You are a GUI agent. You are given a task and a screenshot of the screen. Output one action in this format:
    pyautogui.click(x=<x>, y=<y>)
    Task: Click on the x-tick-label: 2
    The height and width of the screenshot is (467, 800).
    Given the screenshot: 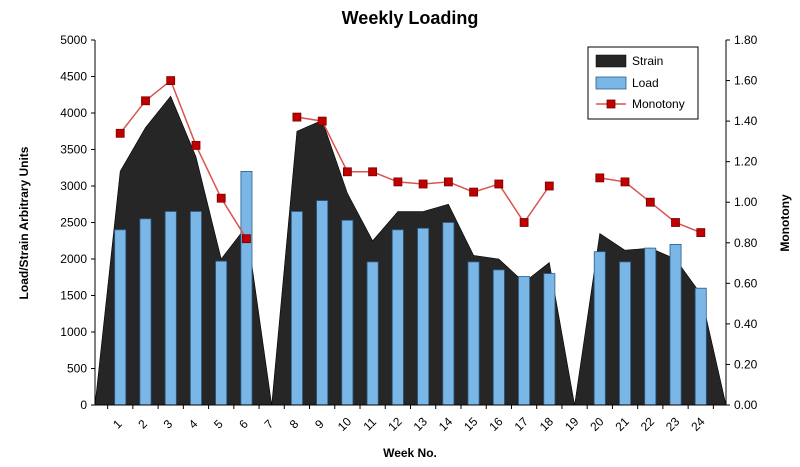 What is the action you would take?
    pyautogui.click(x=142, y=424)
    